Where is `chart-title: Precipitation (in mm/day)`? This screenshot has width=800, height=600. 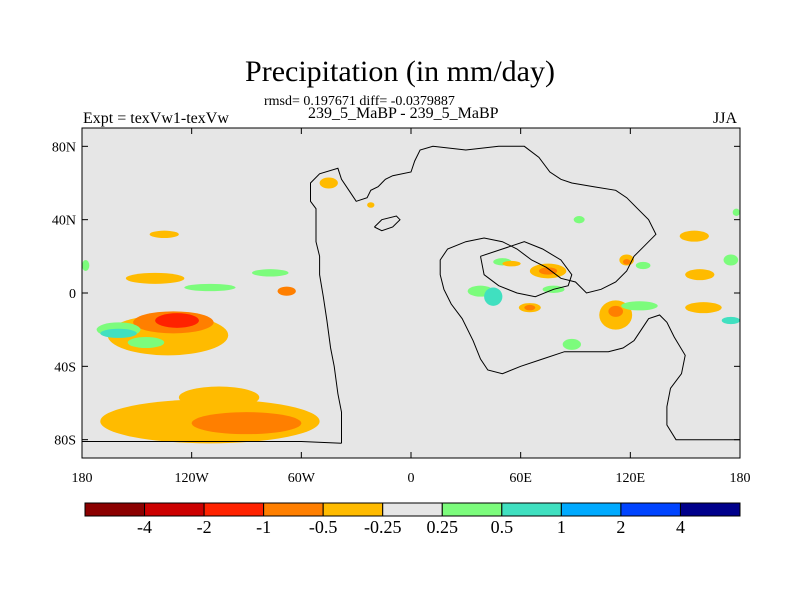 chart-title: Precipitation (in mm/day) is located at coordinates (400, 71).